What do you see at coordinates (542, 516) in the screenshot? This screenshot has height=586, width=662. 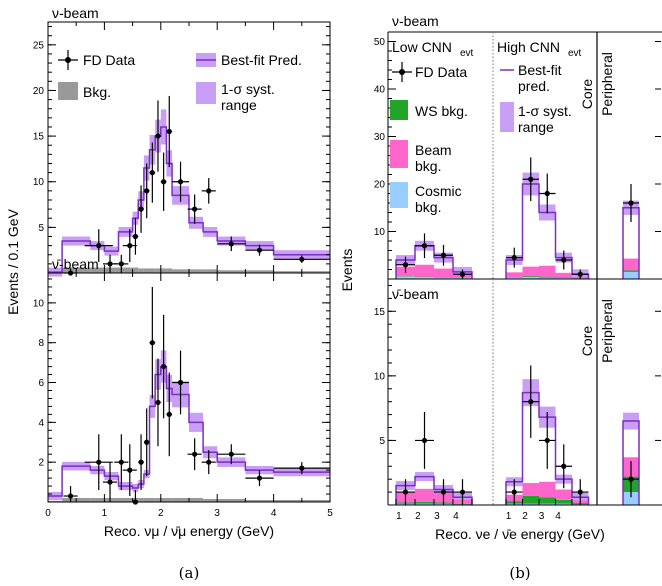 I see `x-tick-label: 3` at bounding box center [542, 516].